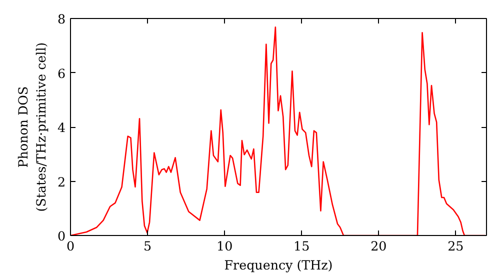  What do you see at coordinates (61, 182) in the screenshot?
I see `y-tick-label: 2` at bounding box center [61, 182].